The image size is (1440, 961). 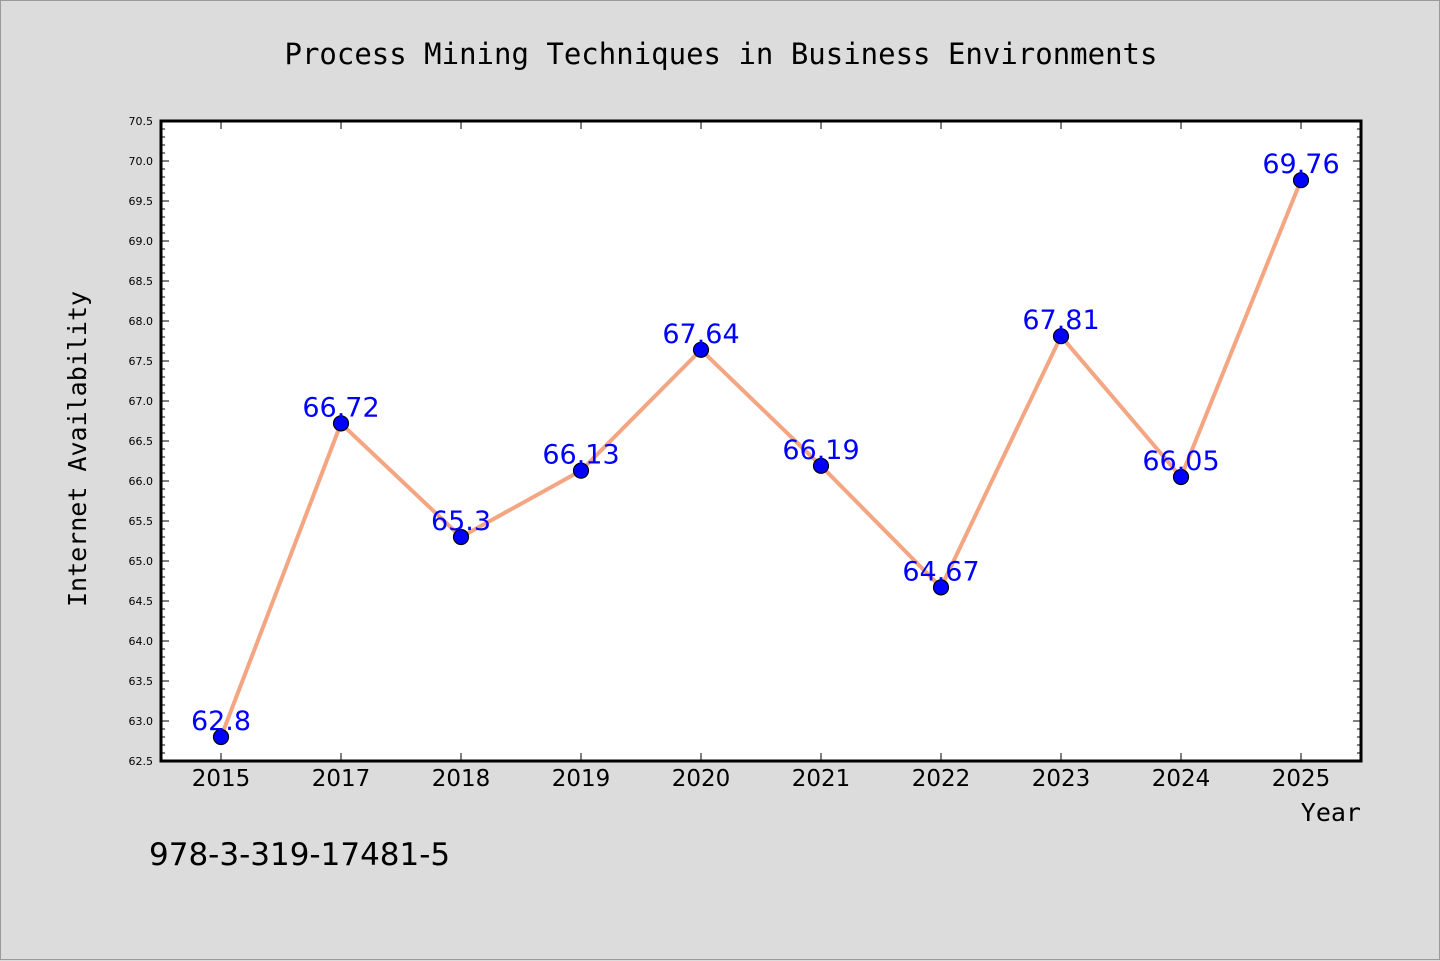 I want to click on data-label: 69.76, so click(x=1300, y=164).